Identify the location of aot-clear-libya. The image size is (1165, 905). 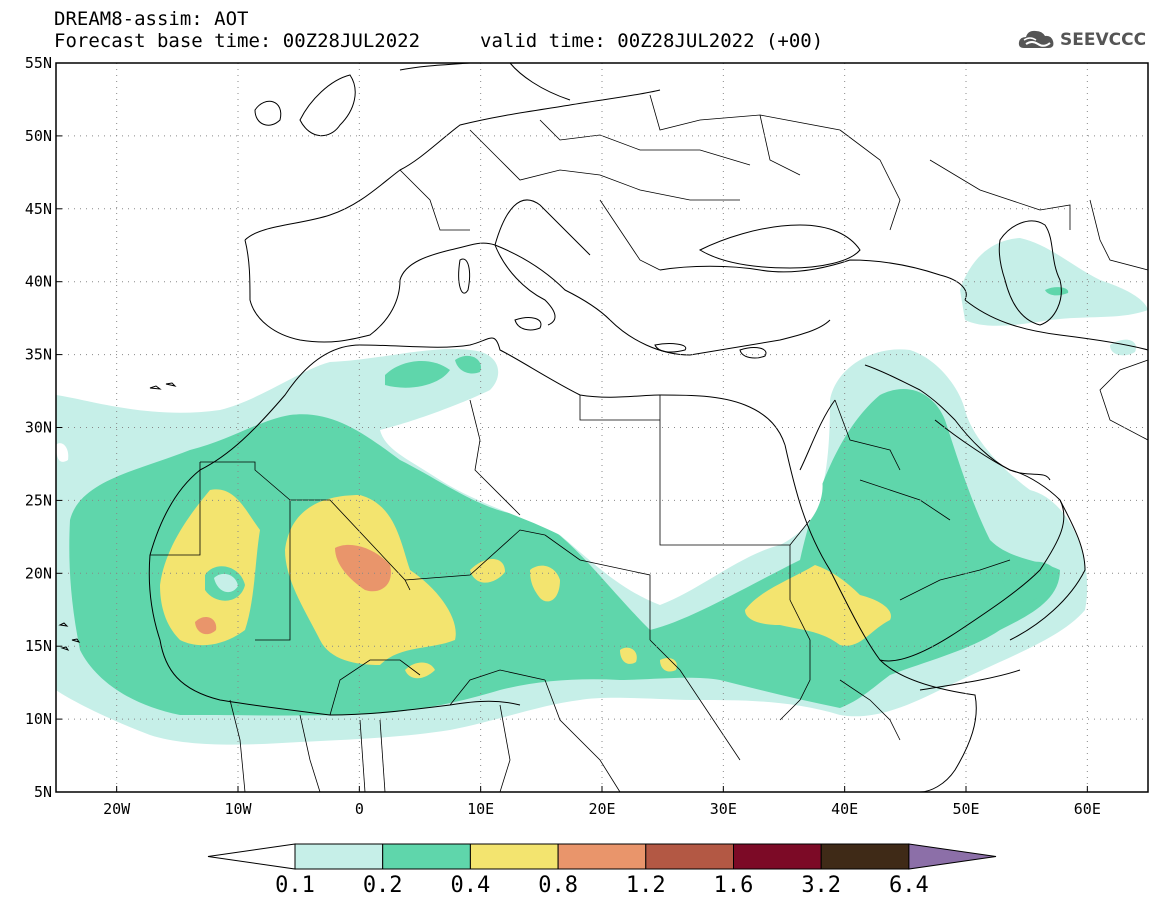
(601, 515).